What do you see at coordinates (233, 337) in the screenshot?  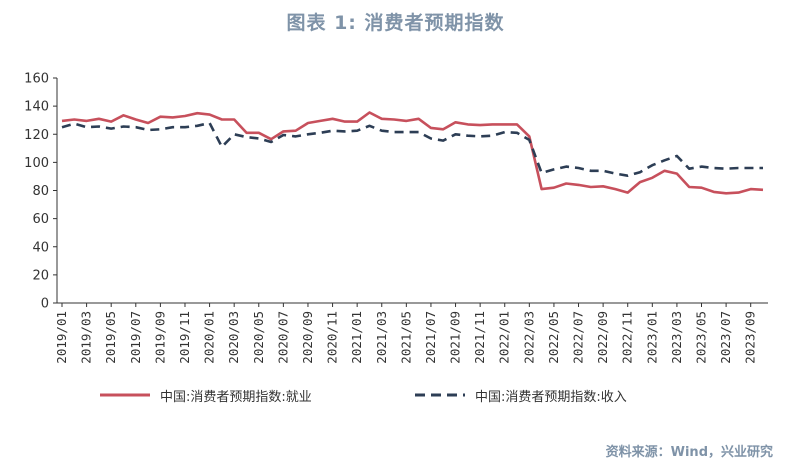 I see `x-tick-label: 2020/03` at bounding box center [233, 337].